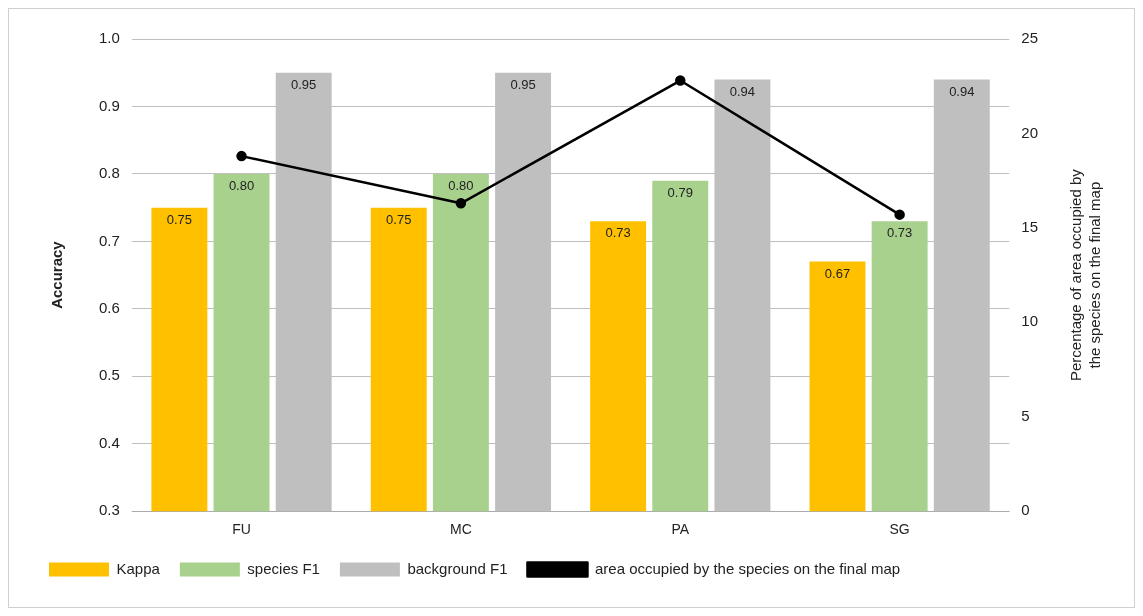 This screenshot has width=1143, height=616. Describe the element at coordinates (747, 568) in the screenshot. I see `legend-label: area occupied by the species on the final map` at that location.